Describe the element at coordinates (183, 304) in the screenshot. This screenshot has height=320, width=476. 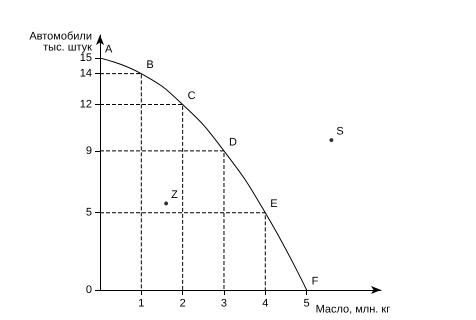
I see `x-tick-label: 2` at that location.